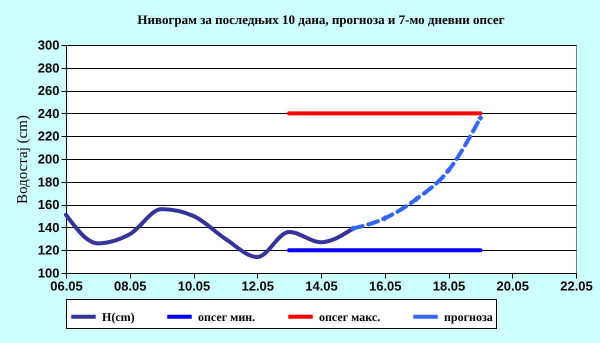 This screenshot has height=343, width=600. Describe the element at coordinates (22, 159) in the screenshot. I see `y-axis-title: Водостај (cm)` at that location.